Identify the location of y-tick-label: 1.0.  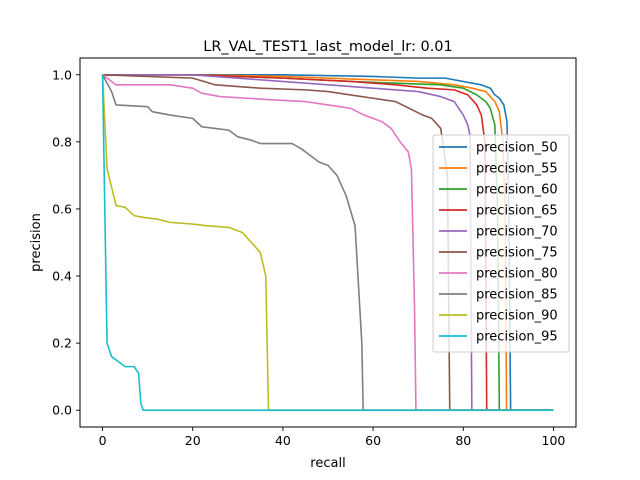
(62, 74).